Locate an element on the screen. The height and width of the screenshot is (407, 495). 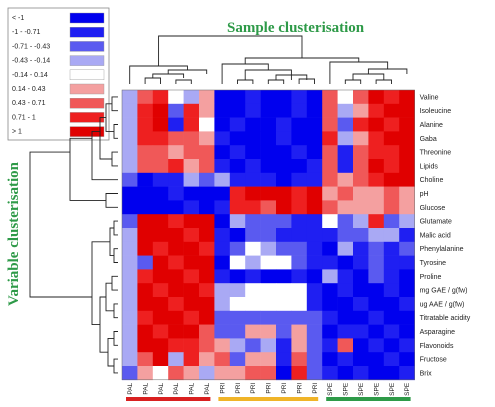
row-label: Alanine is located at coordinates (431, 125).